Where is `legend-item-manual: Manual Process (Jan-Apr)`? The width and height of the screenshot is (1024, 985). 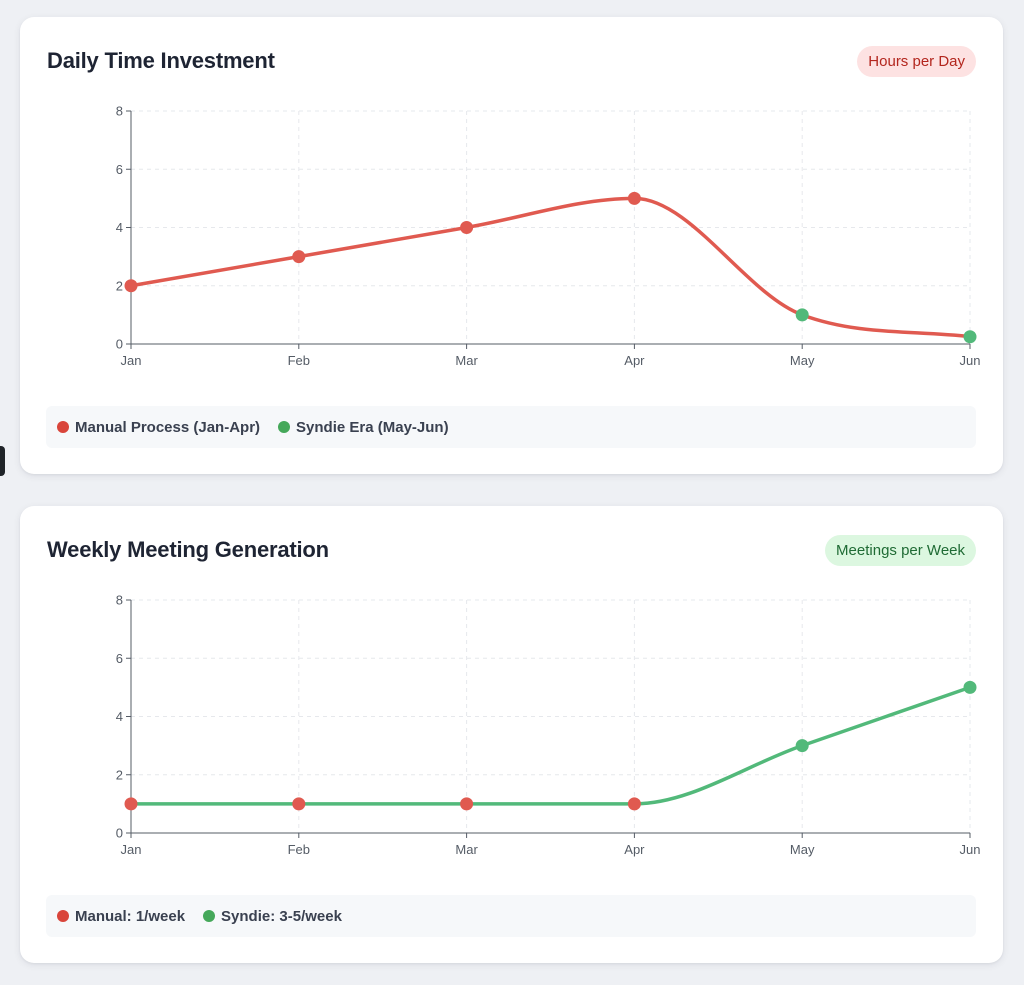 legend-item-manual: Manual Process (Jan-Apr) is located at coordinates (158, 427).